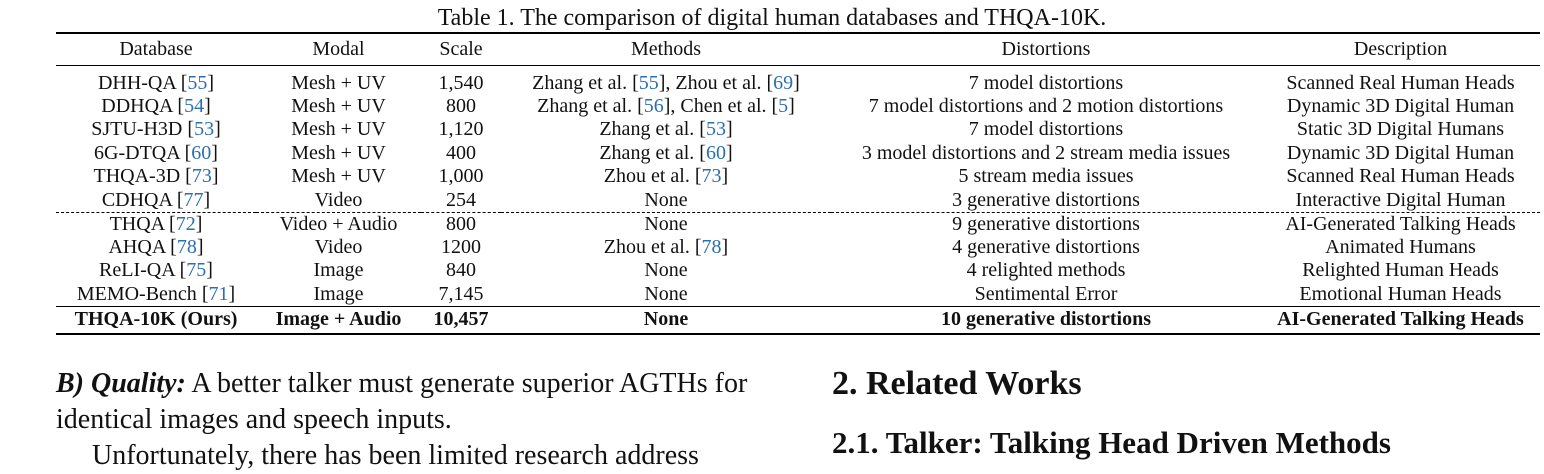  What do you see at coordinates (201, 176) in the screenshot?
I see `citation-link: 73` at bounding box center [201, 176].